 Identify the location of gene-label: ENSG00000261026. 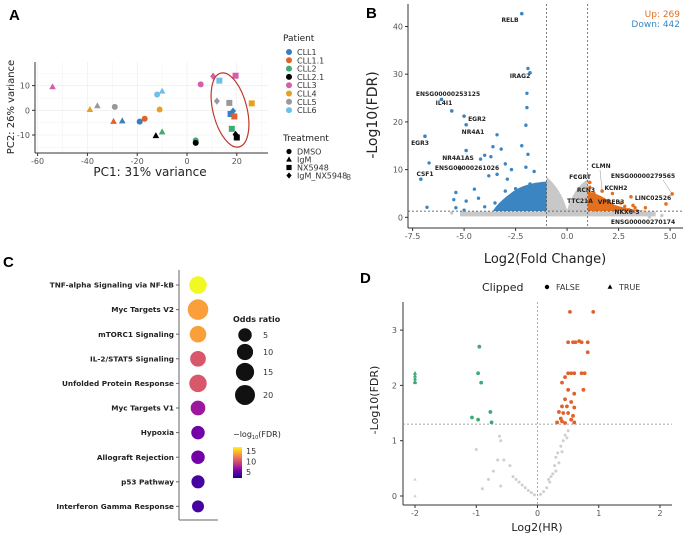
(467, 168).